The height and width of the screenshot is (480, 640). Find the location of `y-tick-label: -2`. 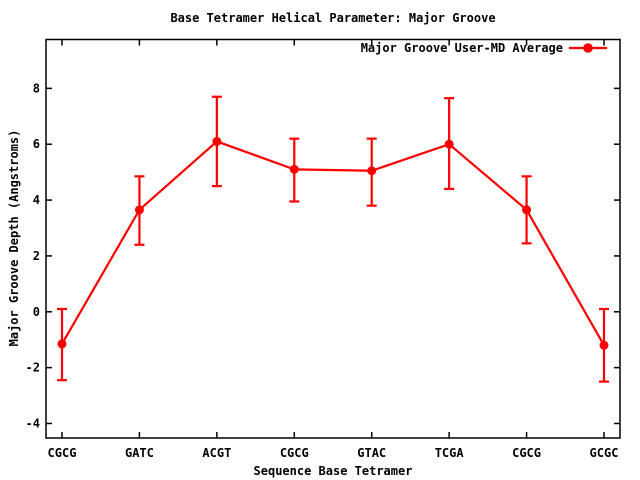

y-tick-label: -2 is located at coordinates (33, 368).